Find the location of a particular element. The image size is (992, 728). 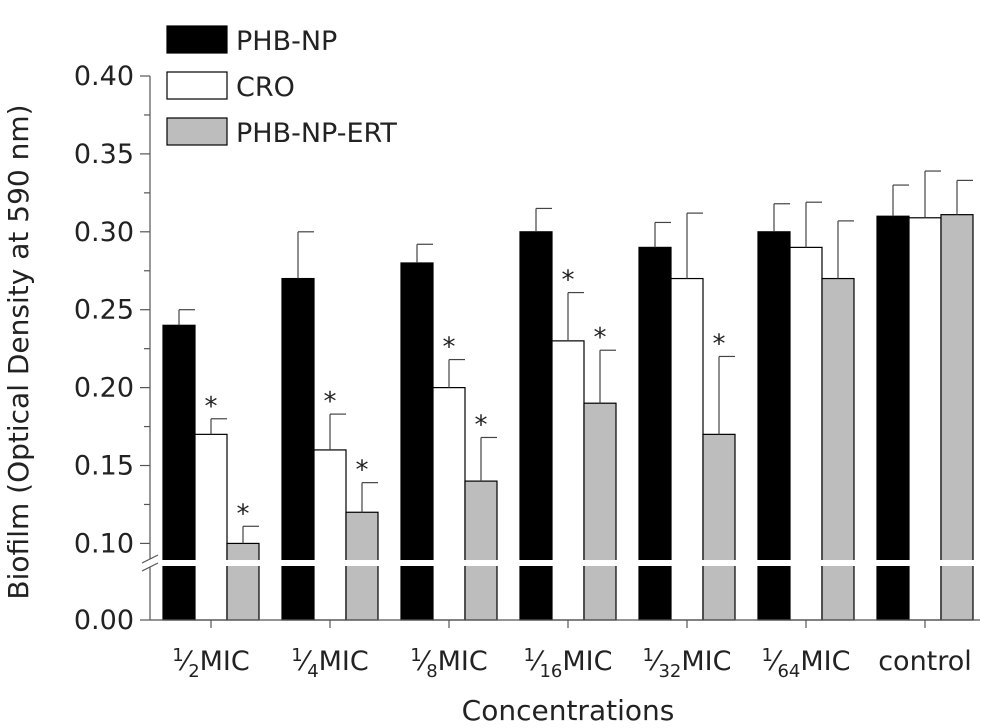

legend-swatch-phb-np-ert is located at coordinates (197, 131).